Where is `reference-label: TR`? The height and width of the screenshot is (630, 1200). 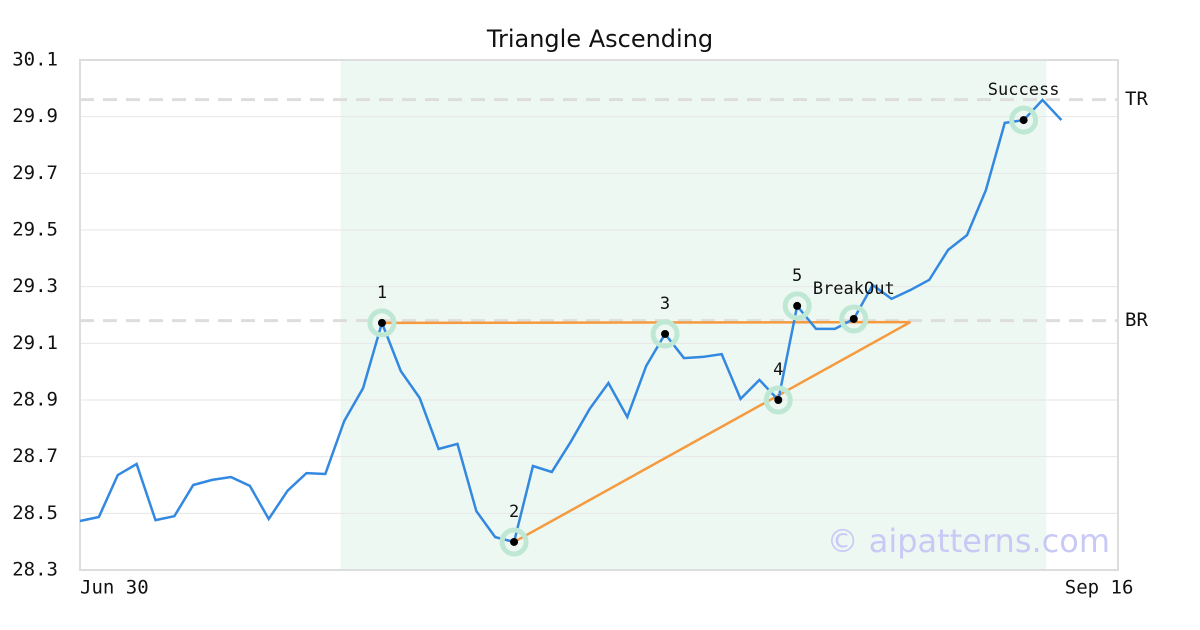
reference-label: TR is located at coordinates (1136, 99).